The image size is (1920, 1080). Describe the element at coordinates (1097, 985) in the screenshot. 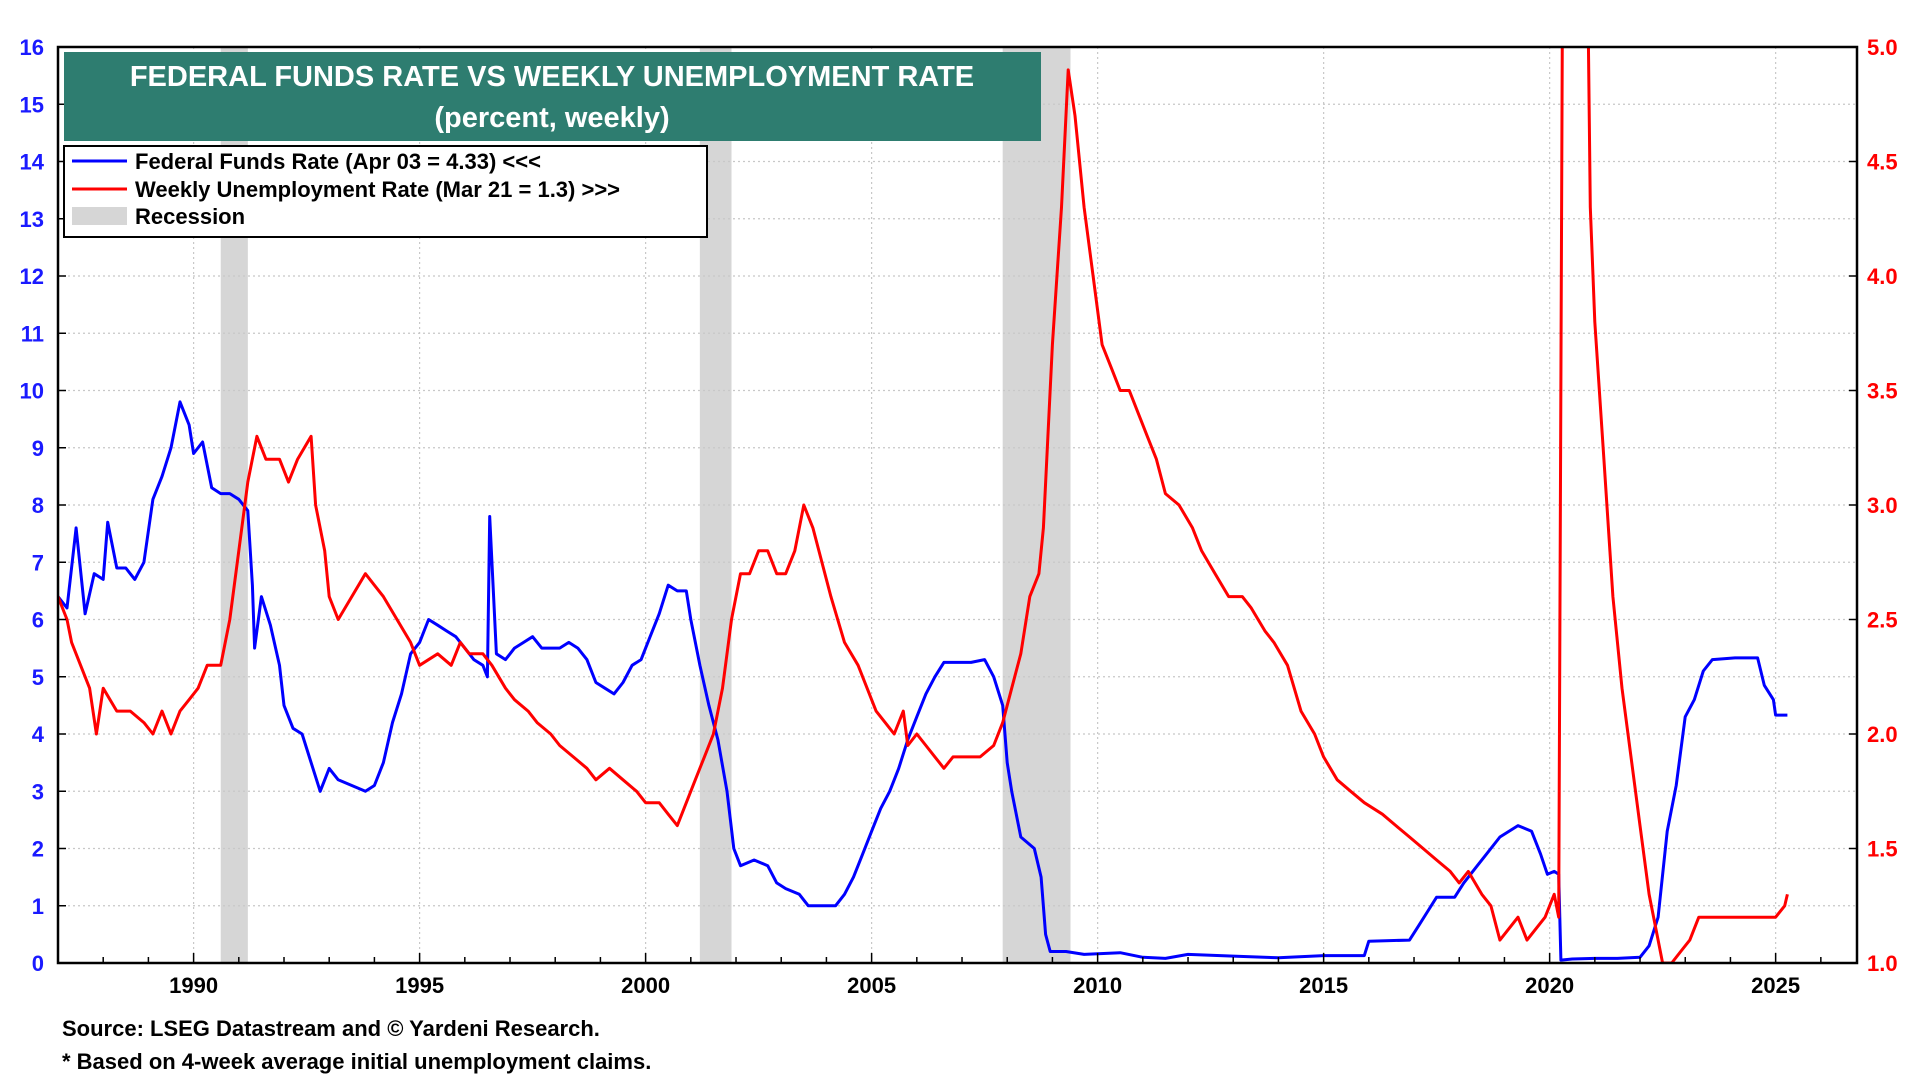

I see `x-tick-label: 2010` at that location.